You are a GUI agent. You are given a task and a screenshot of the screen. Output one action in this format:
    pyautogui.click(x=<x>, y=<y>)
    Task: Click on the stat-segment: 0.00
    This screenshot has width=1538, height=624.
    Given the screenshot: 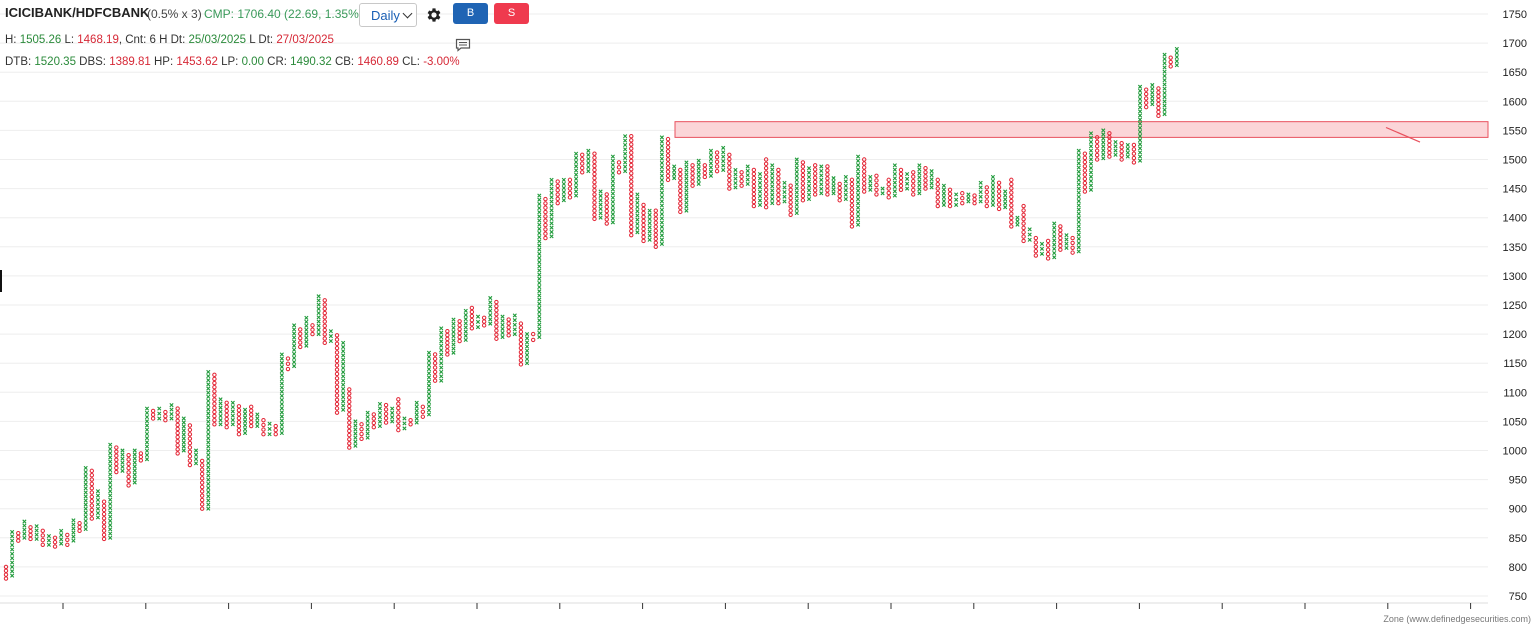 What is the action you would take?
    pyautogui.click(x=252, y=62)
    